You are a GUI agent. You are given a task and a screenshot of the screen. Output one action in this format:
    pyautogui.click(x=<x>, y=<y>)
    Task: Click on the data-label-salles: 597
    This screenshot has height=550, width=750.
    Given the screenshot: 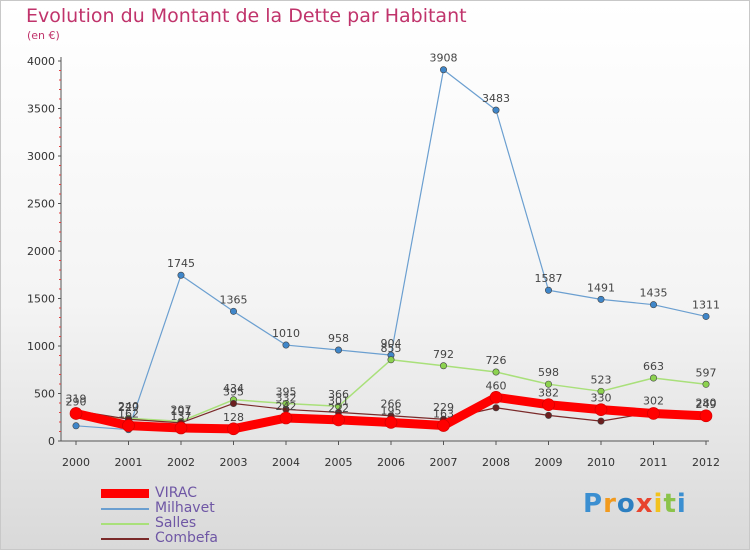 What is the action you would take?
    pyautogui.click(x=706, y=372)
    